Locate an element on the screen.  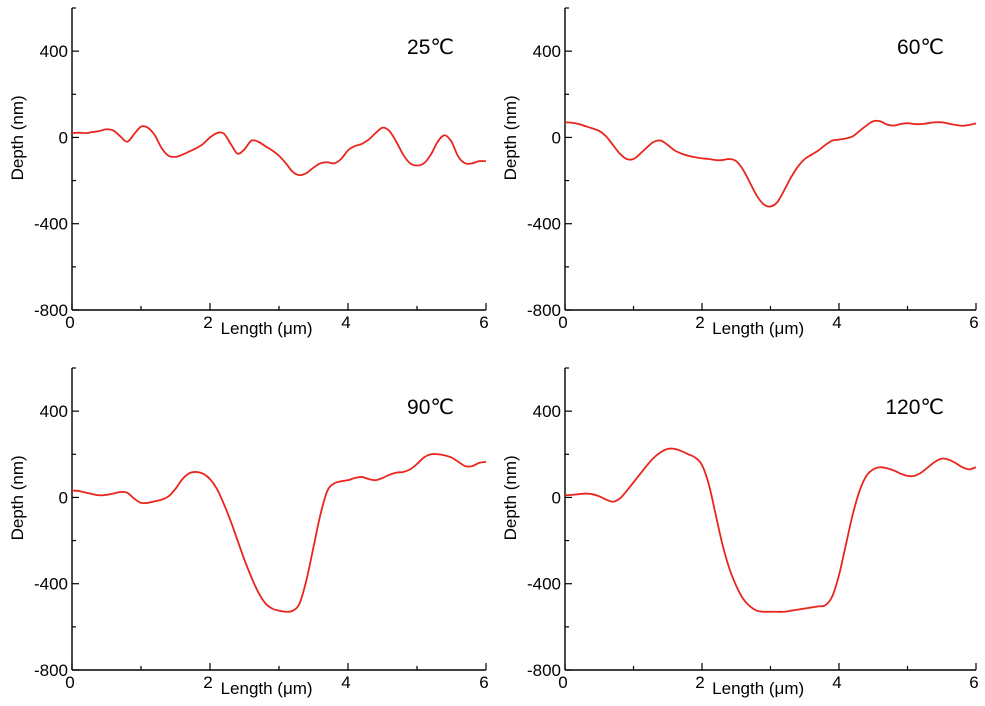
panel-temperature-label: 90℃ is located at coordinates (430, 407).